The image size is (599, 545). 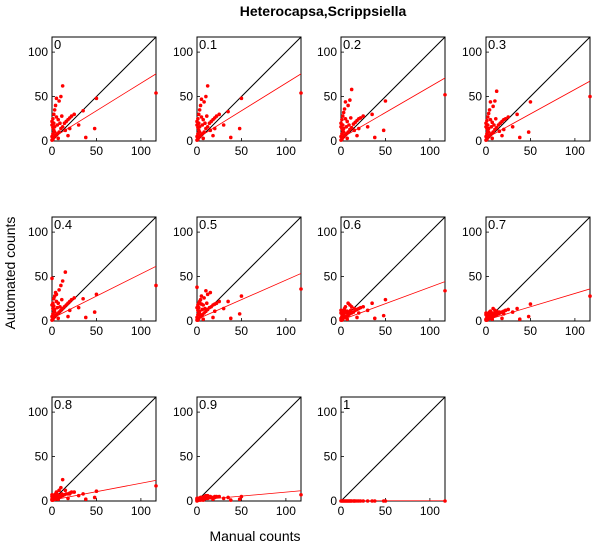 What do you see at coordinates (208, 44) in the screenshot?
I see `subplot-label: 0.1` at bounding box center [208, 44].